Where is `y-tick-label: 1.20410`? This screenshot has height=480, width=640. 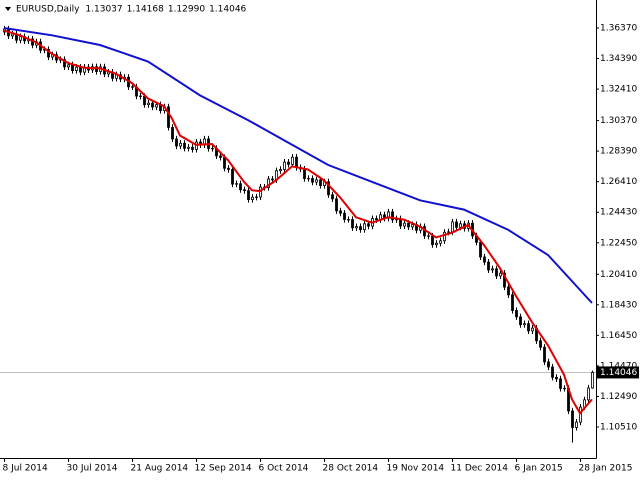
y-tick-label: 1.20410 is located at coordinates (618, 275).